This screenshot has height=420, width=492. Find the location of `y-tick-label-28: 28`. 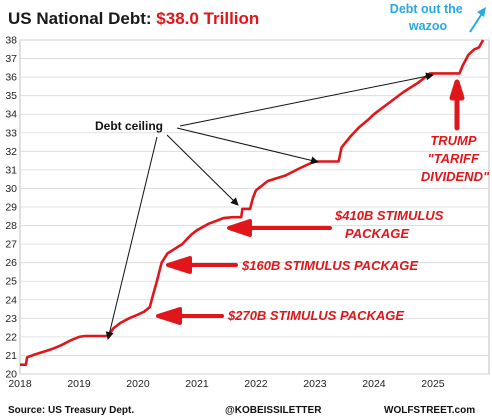

y-tick-label-28: 28 is located at coordinates (11, 226).